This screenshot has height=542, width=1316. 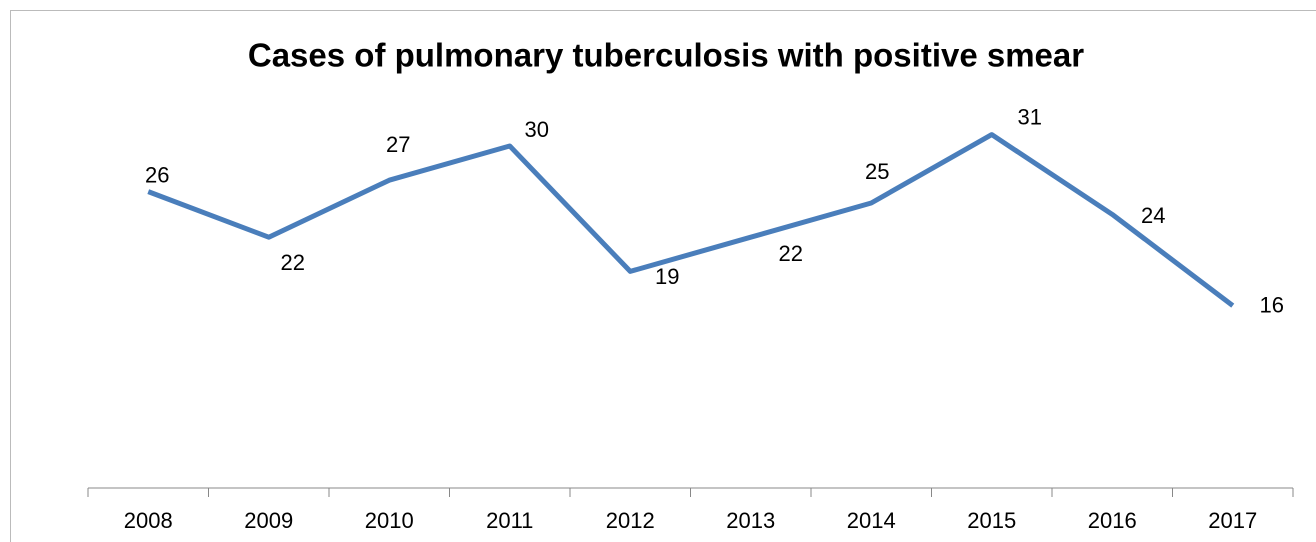 What do you see at coordinates (268, 520) in the screenshot?
I see `x-tick-label: 2009` at bounding box center [268, 520].